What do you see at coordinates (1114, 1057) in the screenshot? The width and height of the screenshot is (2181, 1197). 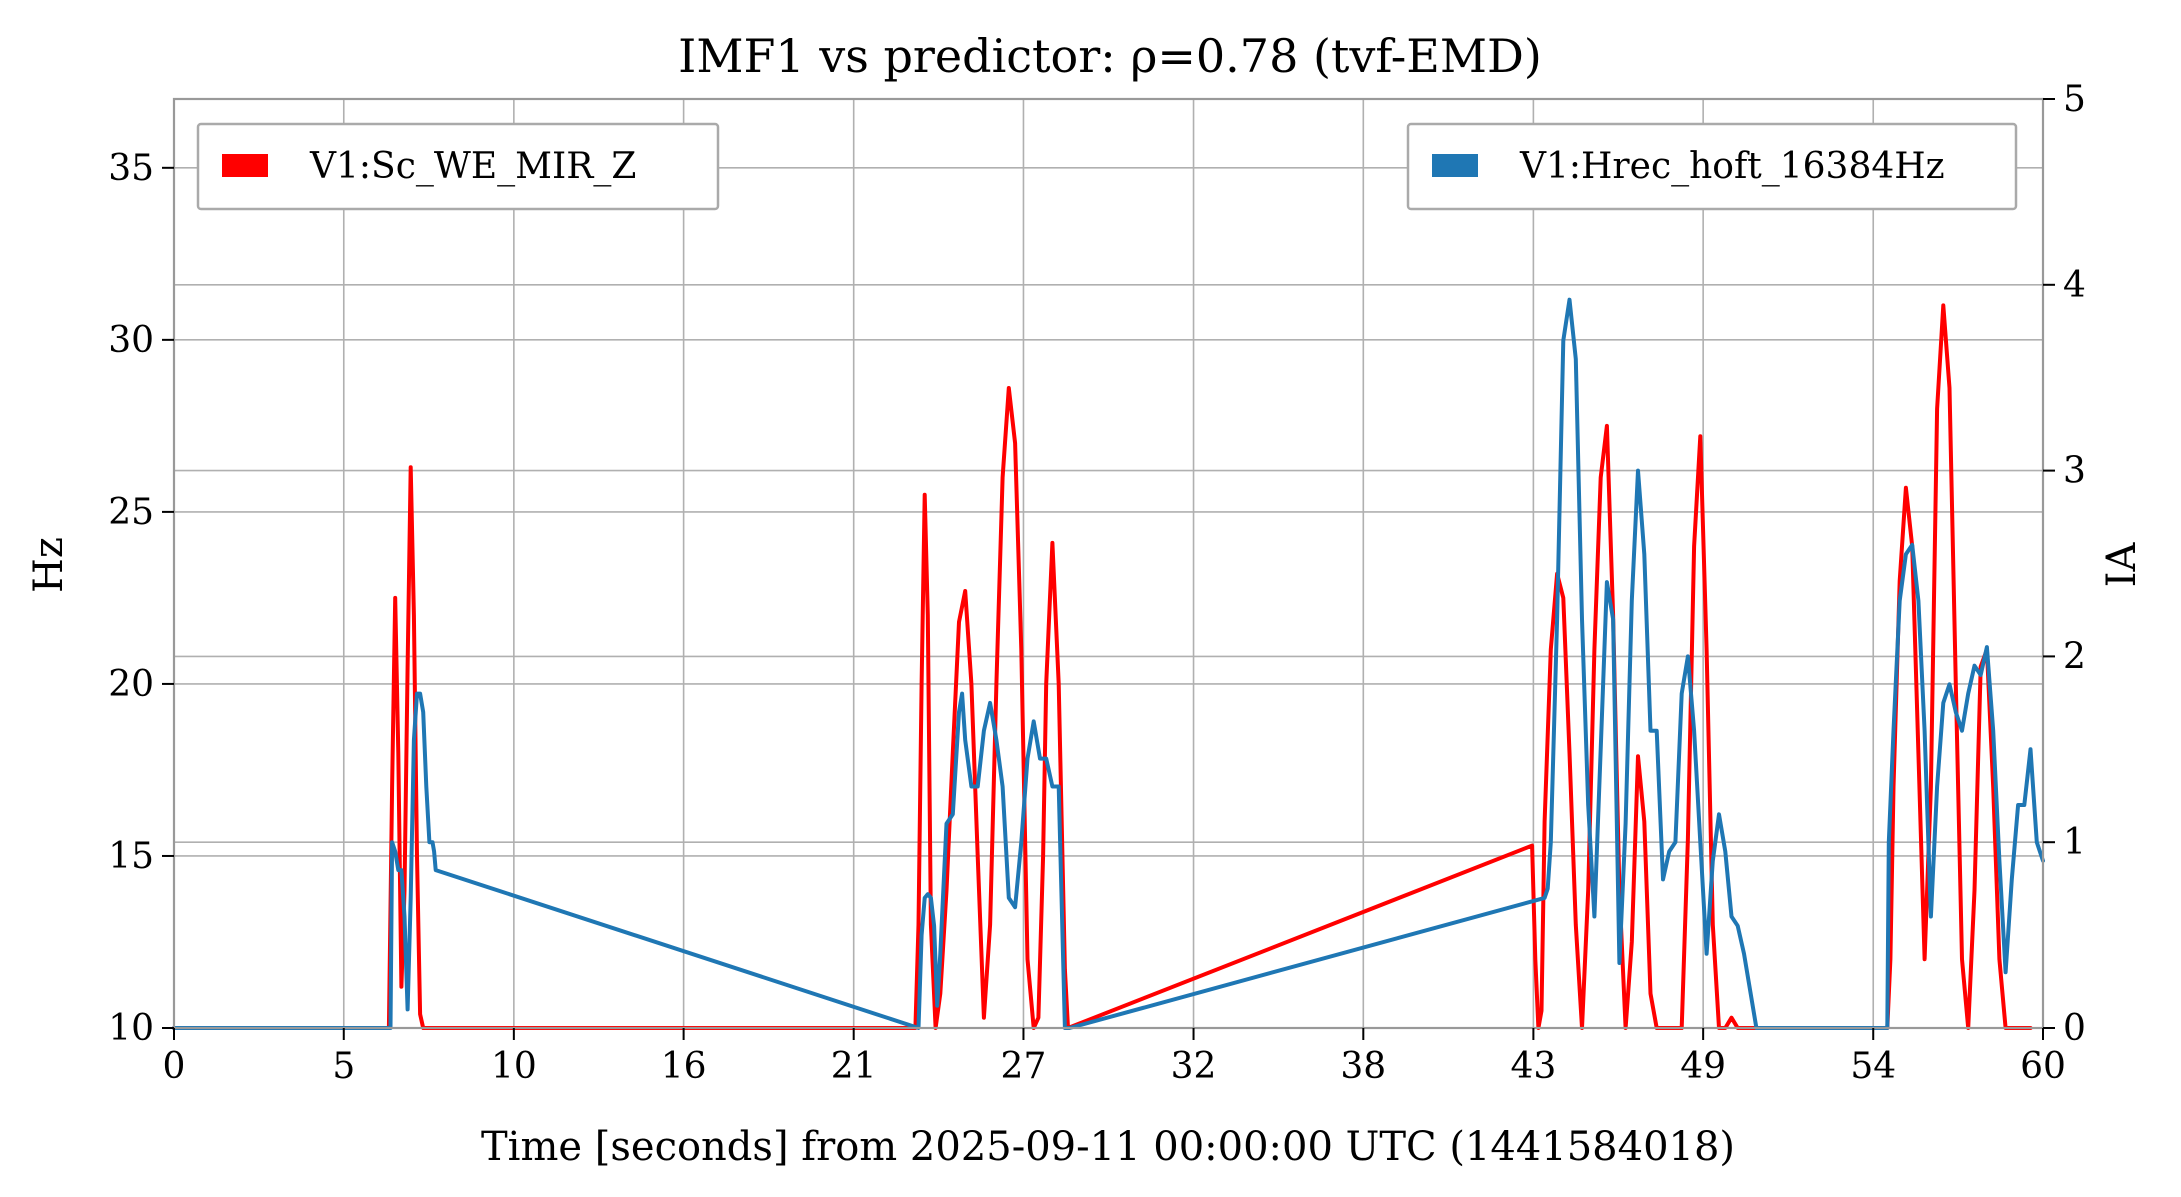 I see `x-ticks: 0 5 10 16 21 27 32 38 43 49 54 60` at bounding box center [1114, 1057].